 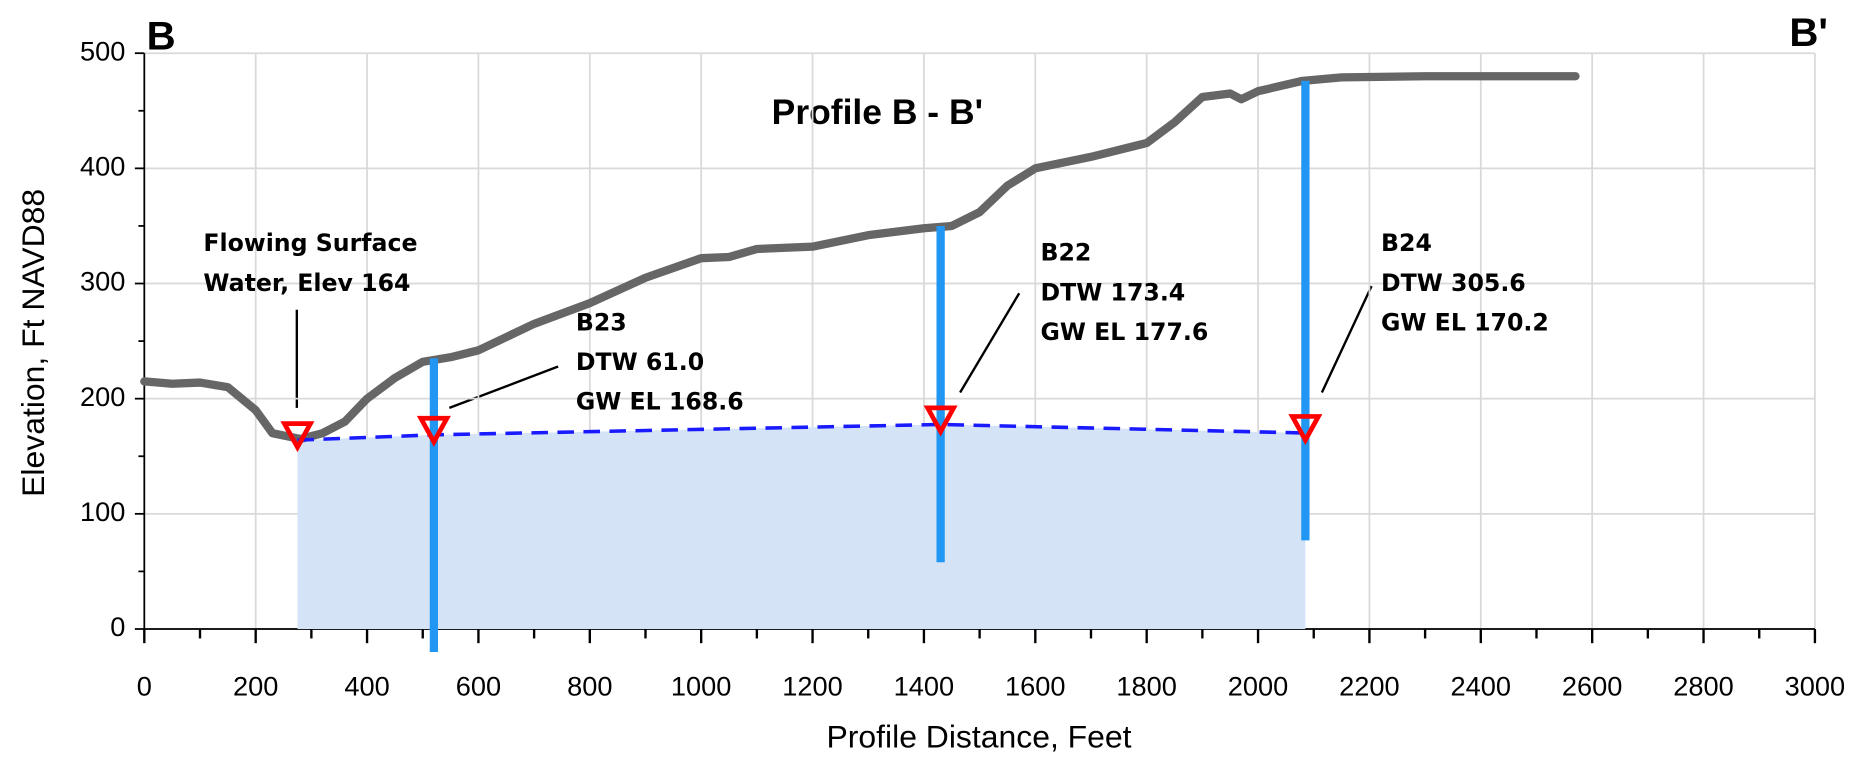 What do you see at coordinates (1453, 283) in the screenshot?
I see `annotation: DTW 305.6` at bounding box center [1453, 283].